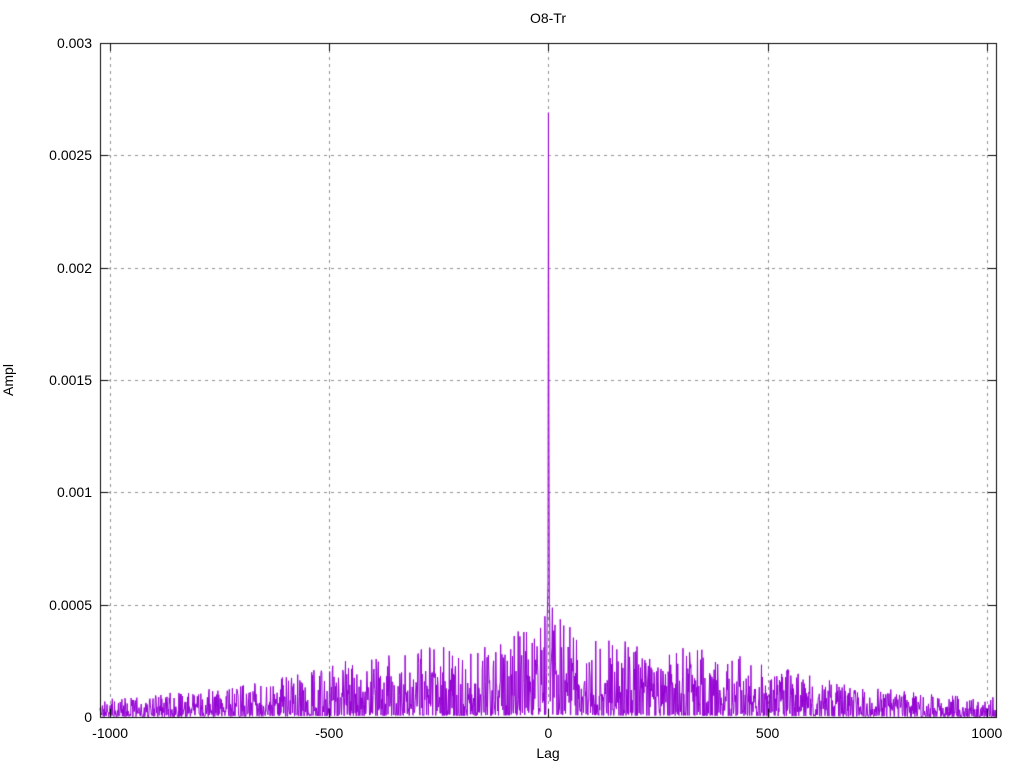 The height and width of the screenshot is (768, 1024). What do you see at coordinates (70, 604) in the screenshot?
I see `y-tick-label: 0.0005` at bounding box center [70, 604].